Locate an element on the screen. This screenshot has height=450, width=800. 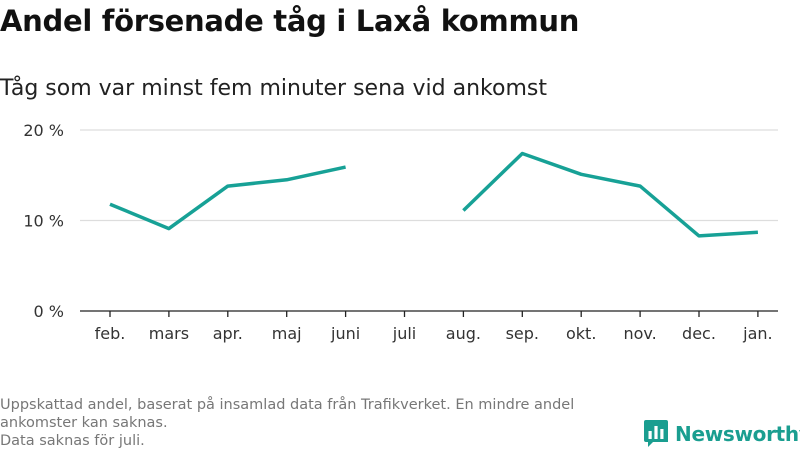
bar-chart-logo-icon is located at coordinates (656, 433).